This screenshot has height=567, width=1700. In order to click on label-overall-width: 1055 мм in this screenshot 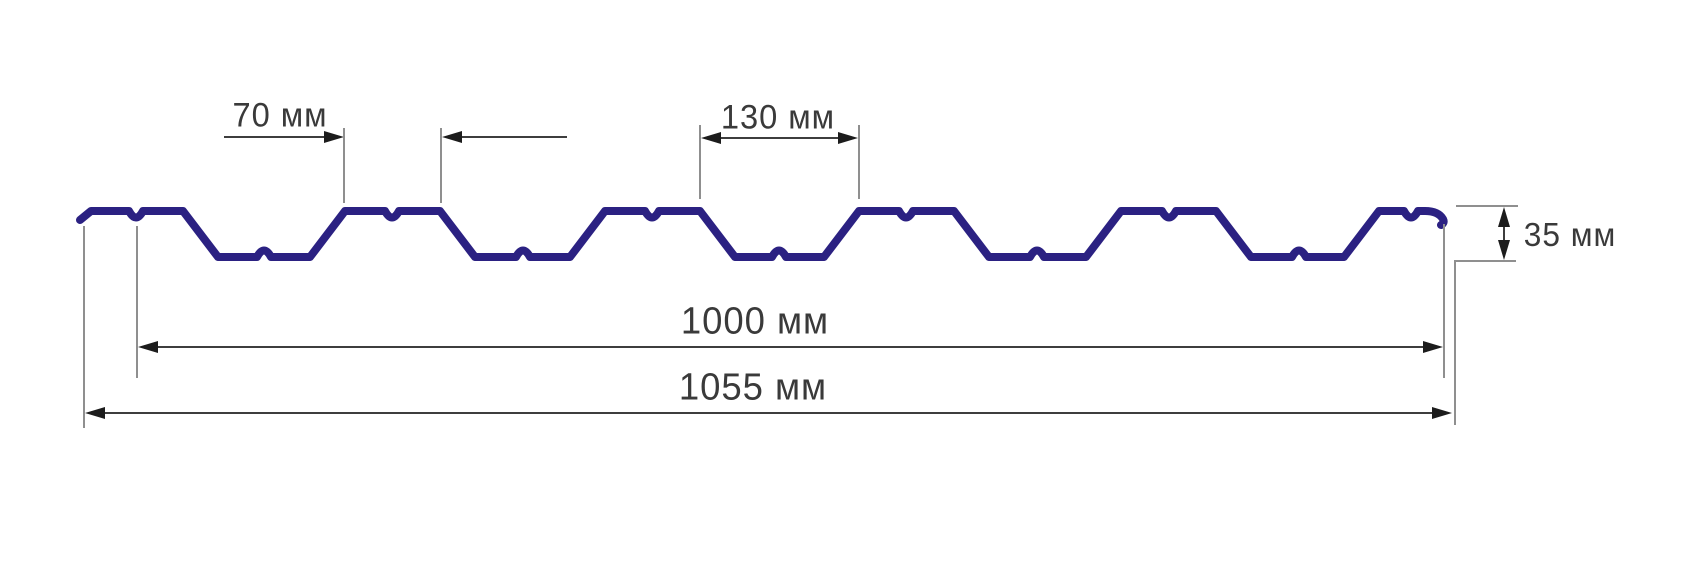, I will do `click(753, 387)`.